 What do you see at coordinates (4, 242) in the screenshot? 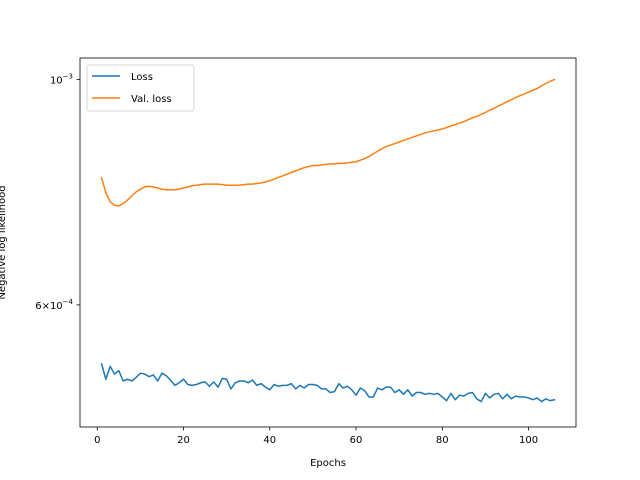
I see `y-axis-label: Negative log likelihood` at bounding box center [4, 242].